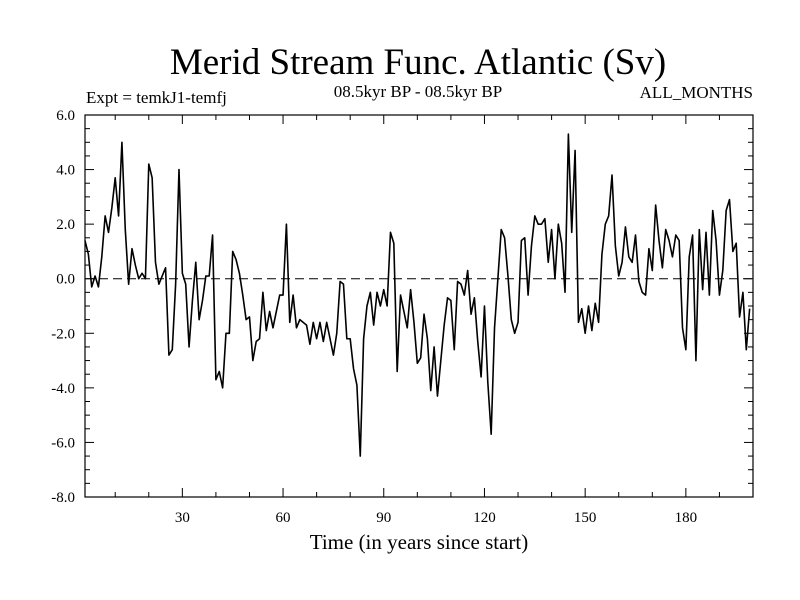  What do you see at coordinates (283, 518) in the screenshot?
I see `x-tick-label: 60` at bounding box center [283, 518].